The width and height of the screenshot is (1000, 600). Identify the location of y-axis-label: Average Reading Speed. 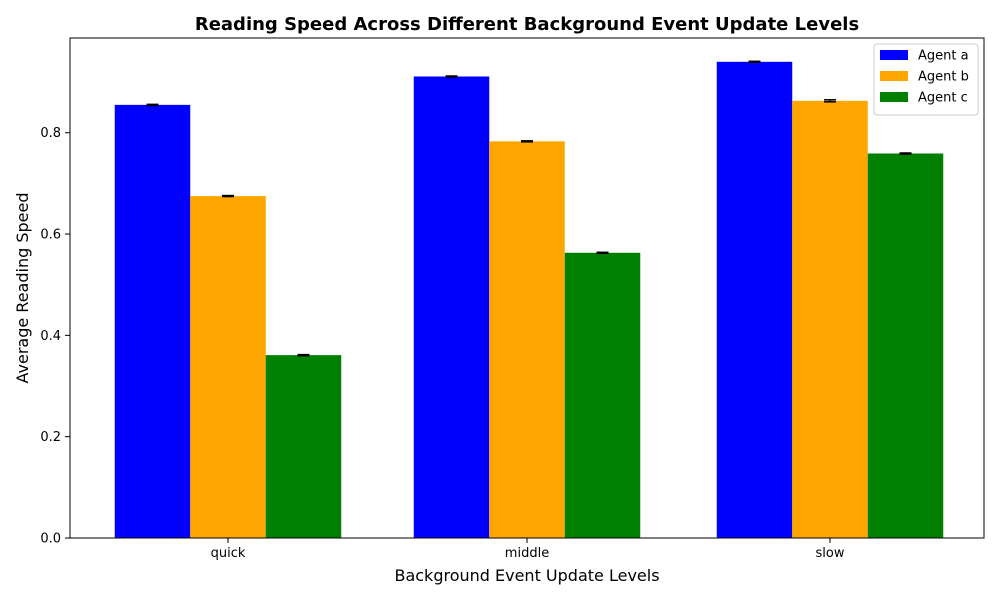
(22, 288).